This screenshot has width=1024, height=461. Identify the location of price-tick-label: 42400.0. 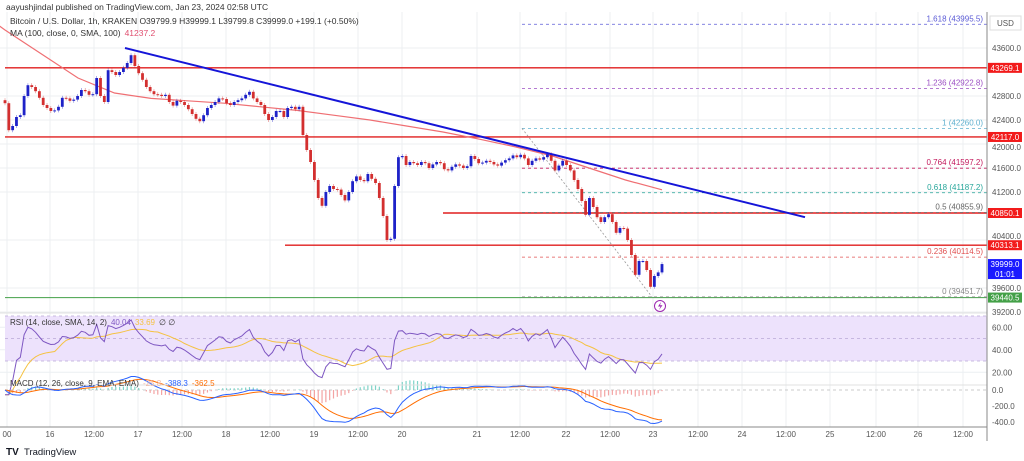
(1006, 120).